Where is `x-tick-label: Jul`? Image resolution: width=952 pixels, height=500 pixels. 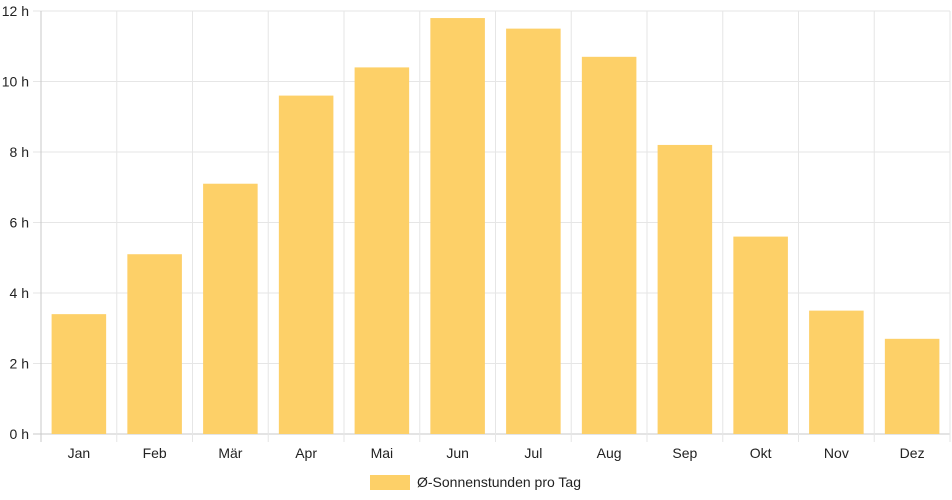
x-tick-label: Jul is located at coordinates (533, 453).